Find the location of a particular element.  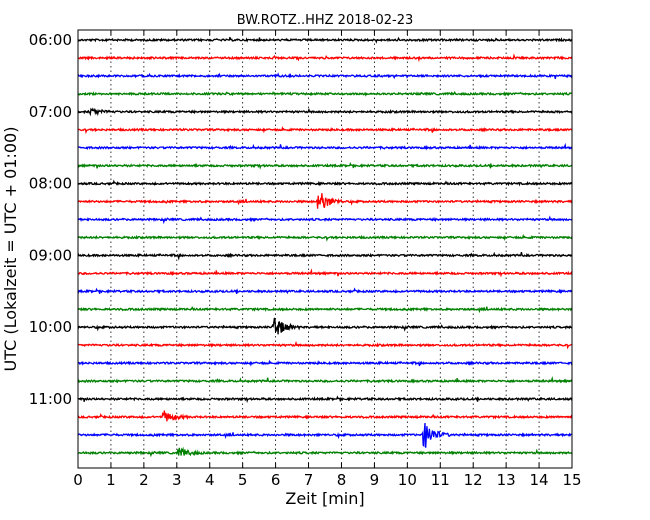

x-tick-label: 3 is located at coordinates (177, 480).